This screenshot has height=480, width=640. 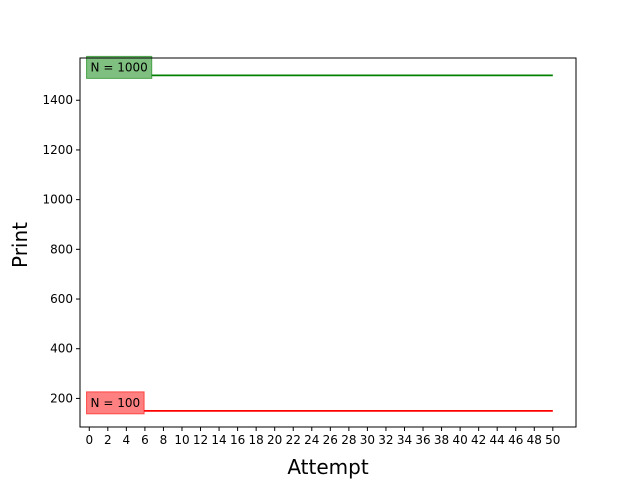 I want to click on x-tick-label: 36, so click(x=422, y=440).